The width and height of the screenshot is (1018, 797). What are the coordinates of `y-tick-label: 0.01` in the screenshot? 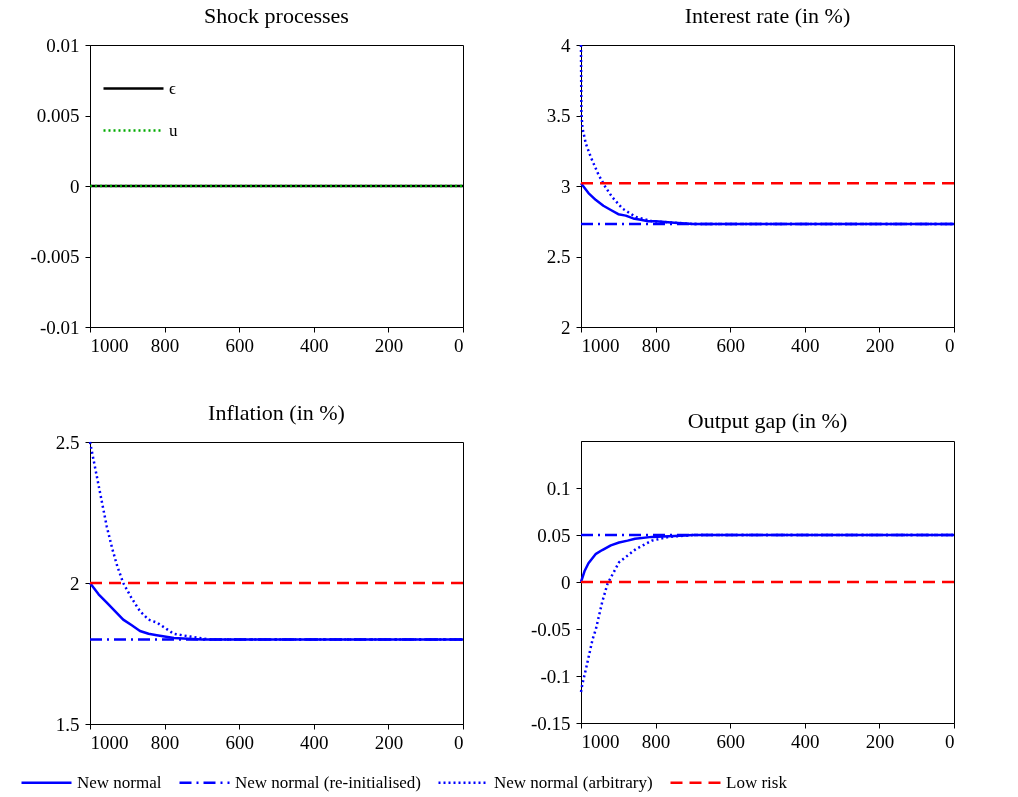 It's located at (63, 45).